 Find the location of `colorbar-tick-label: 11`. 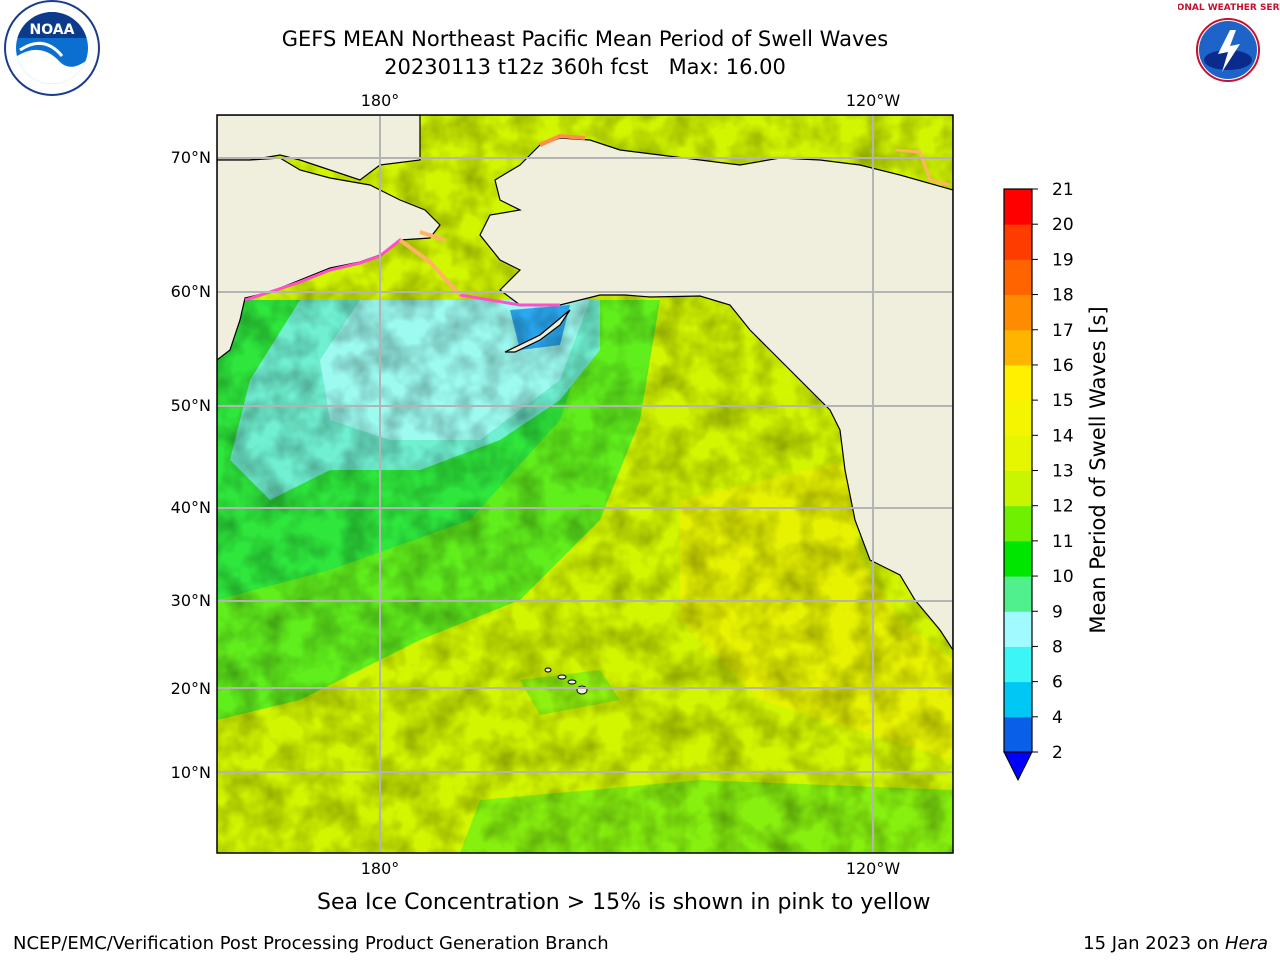

colorbar-tick-label: 11 is located at coordinates (1063, 542).